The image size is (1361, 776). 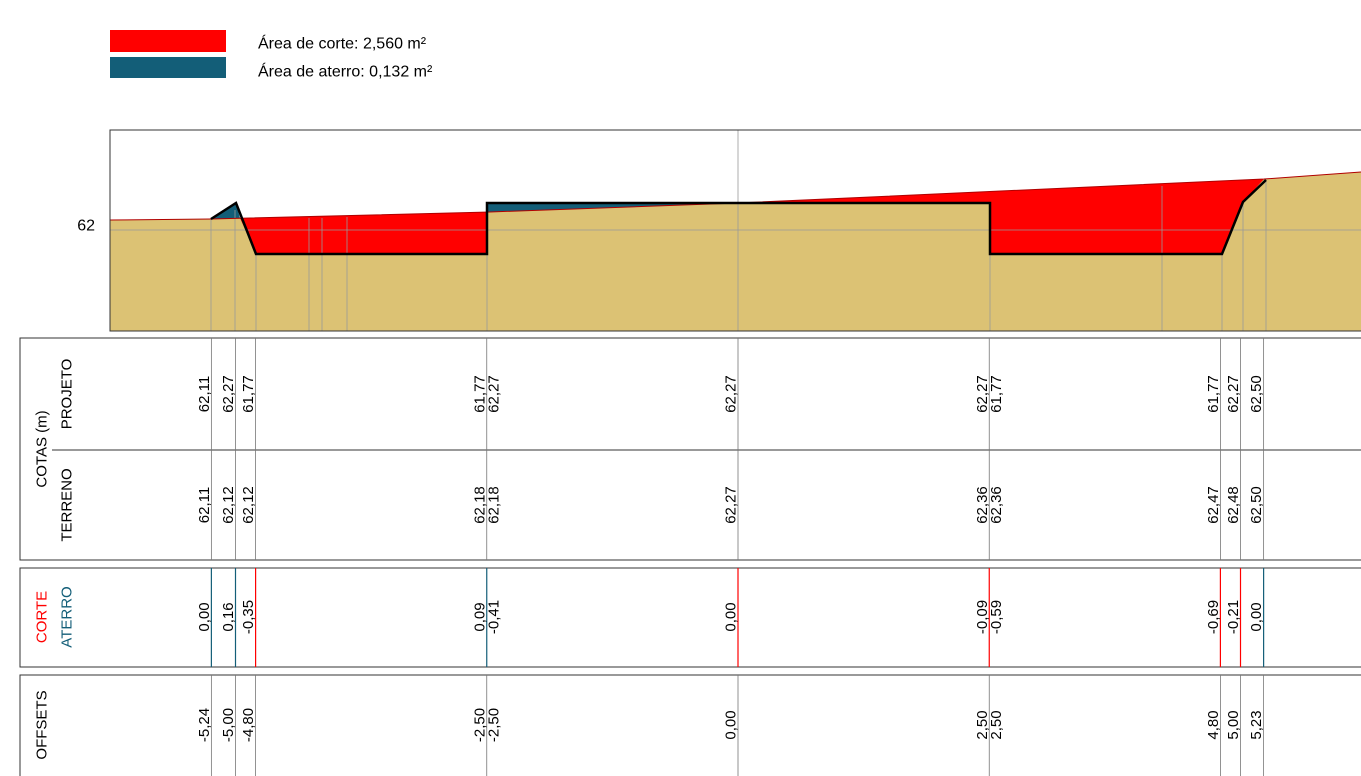 I want to click on station-value: 0,09, so click(x=479, y=616).